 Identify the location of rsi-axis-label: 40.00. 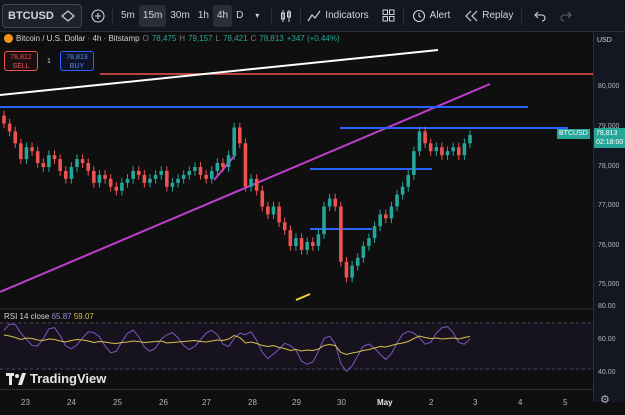
(607, 372).